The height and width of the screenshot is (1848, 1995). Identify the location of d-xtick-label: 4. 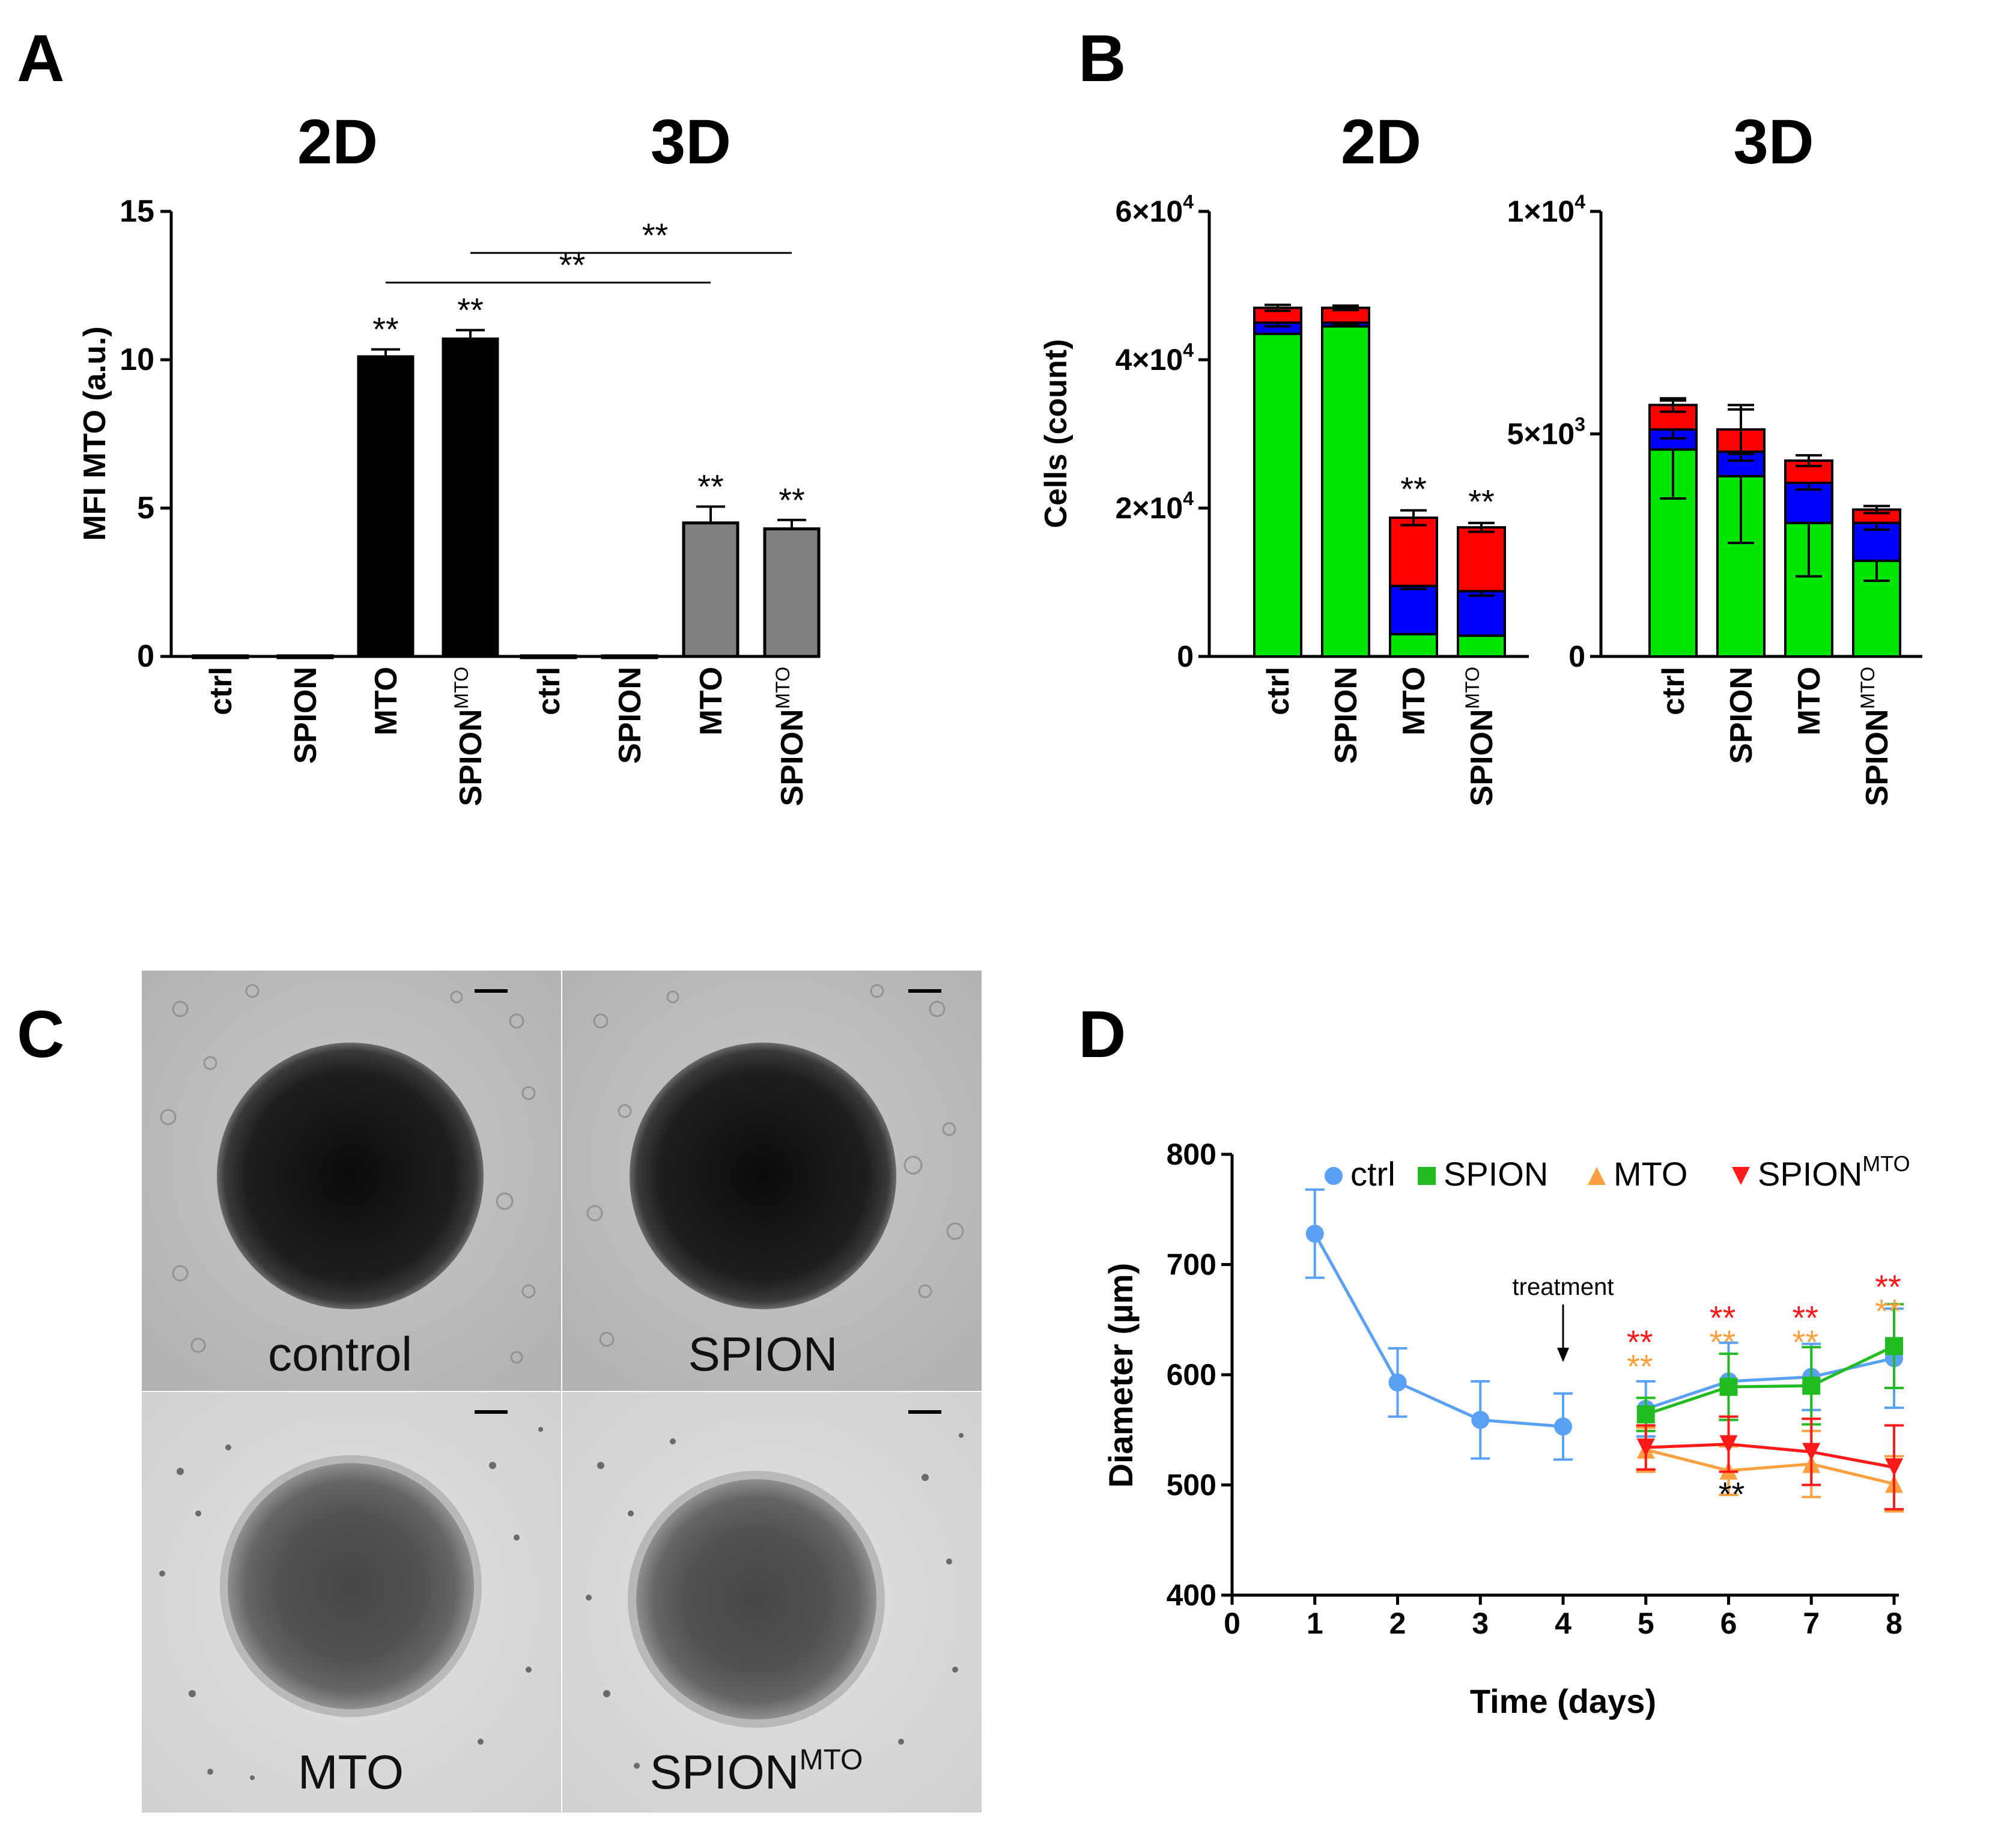
(1563, 1623).